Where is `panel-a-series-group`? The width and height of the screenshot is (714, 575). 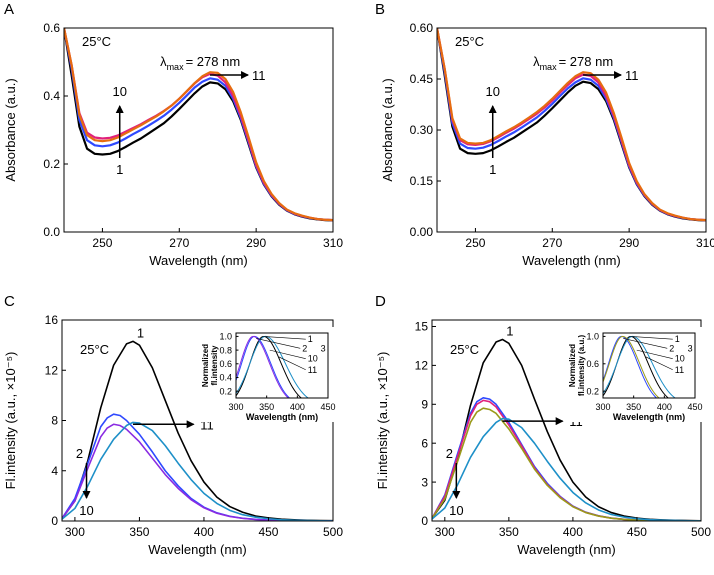 panel-a-series-group is located at coordinates (198, 125).